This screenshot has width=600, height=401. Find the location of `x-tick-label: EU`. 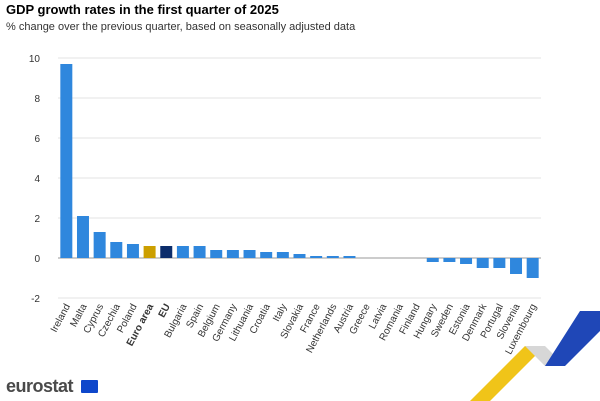

x-tick-label: EU is located at coordinates (165, 310).